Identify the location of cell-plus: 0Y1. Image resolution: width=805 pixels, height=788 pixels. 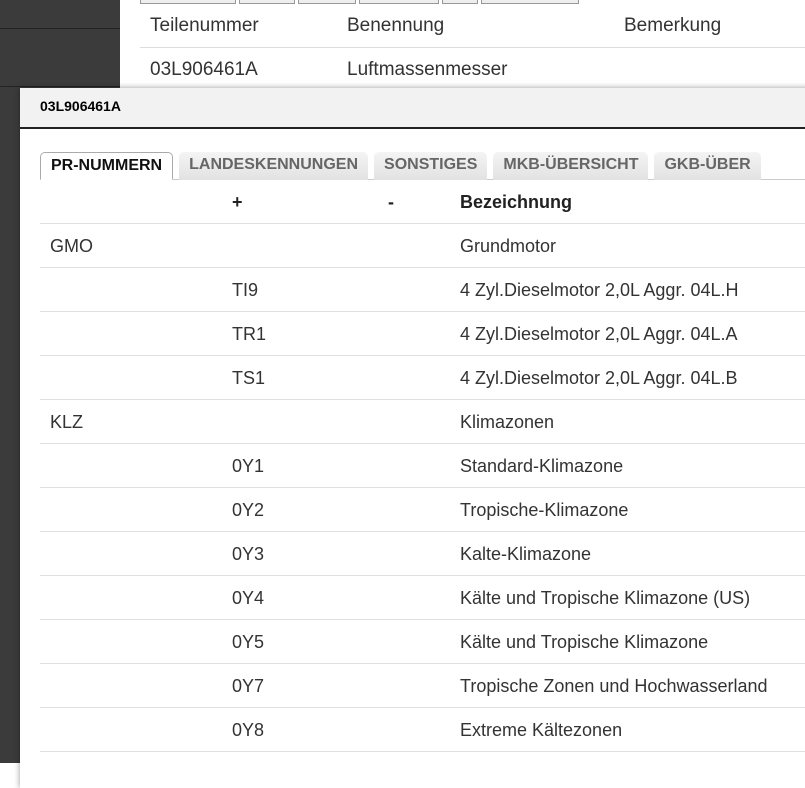
(248, 466).